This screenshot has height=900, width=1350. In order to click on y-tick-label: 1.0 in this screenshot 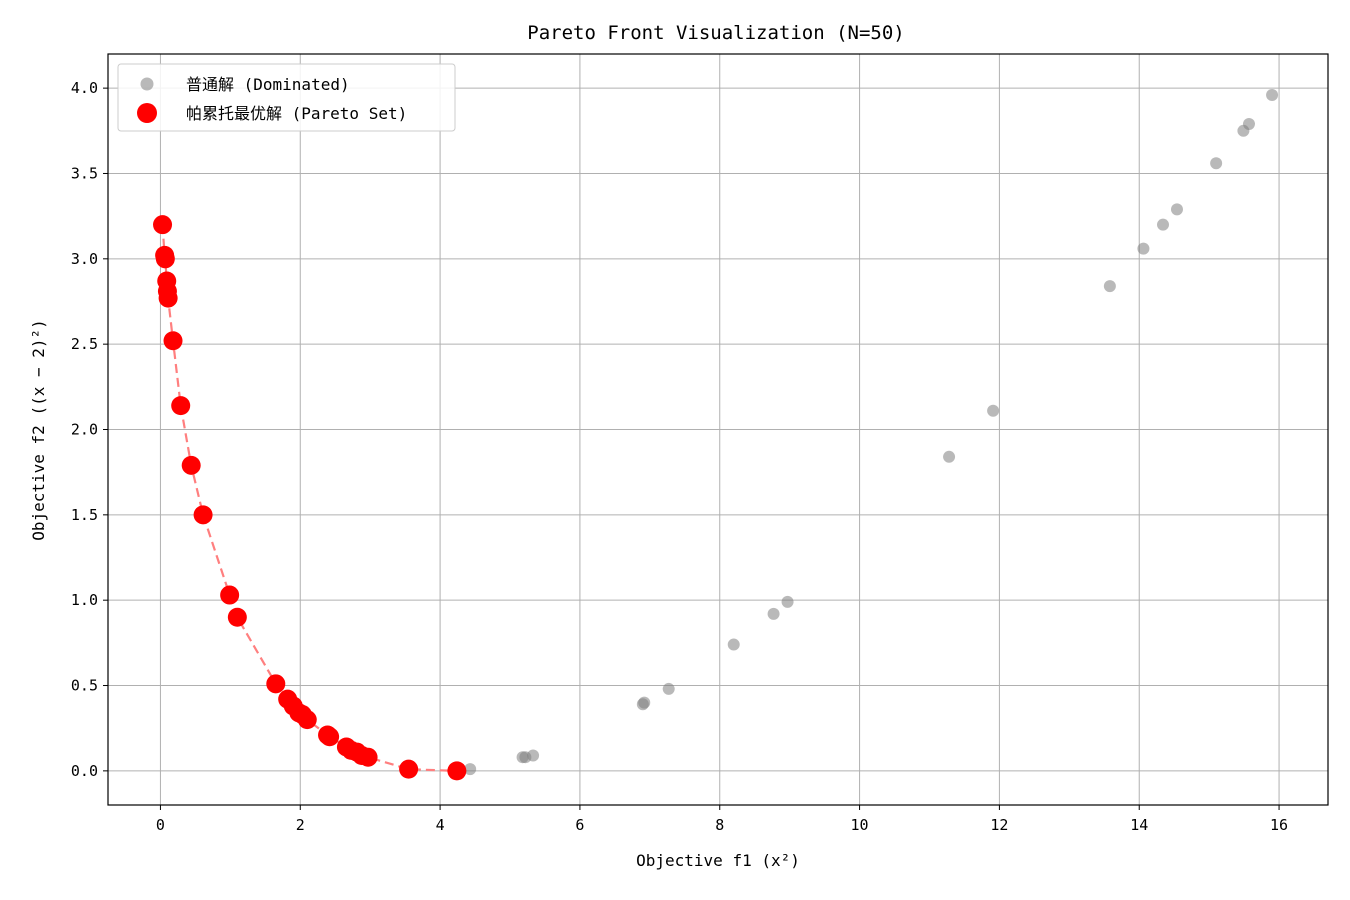, I will do `click(84, 600)`.